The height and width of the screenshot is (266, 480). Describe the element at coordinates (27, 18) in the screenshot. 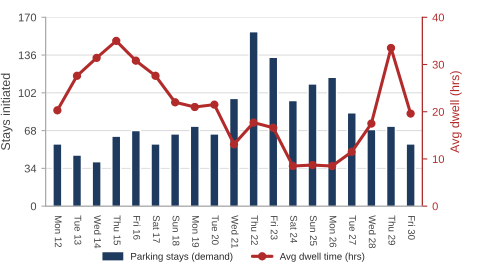

I see `y-tick-label: 170` at that location.